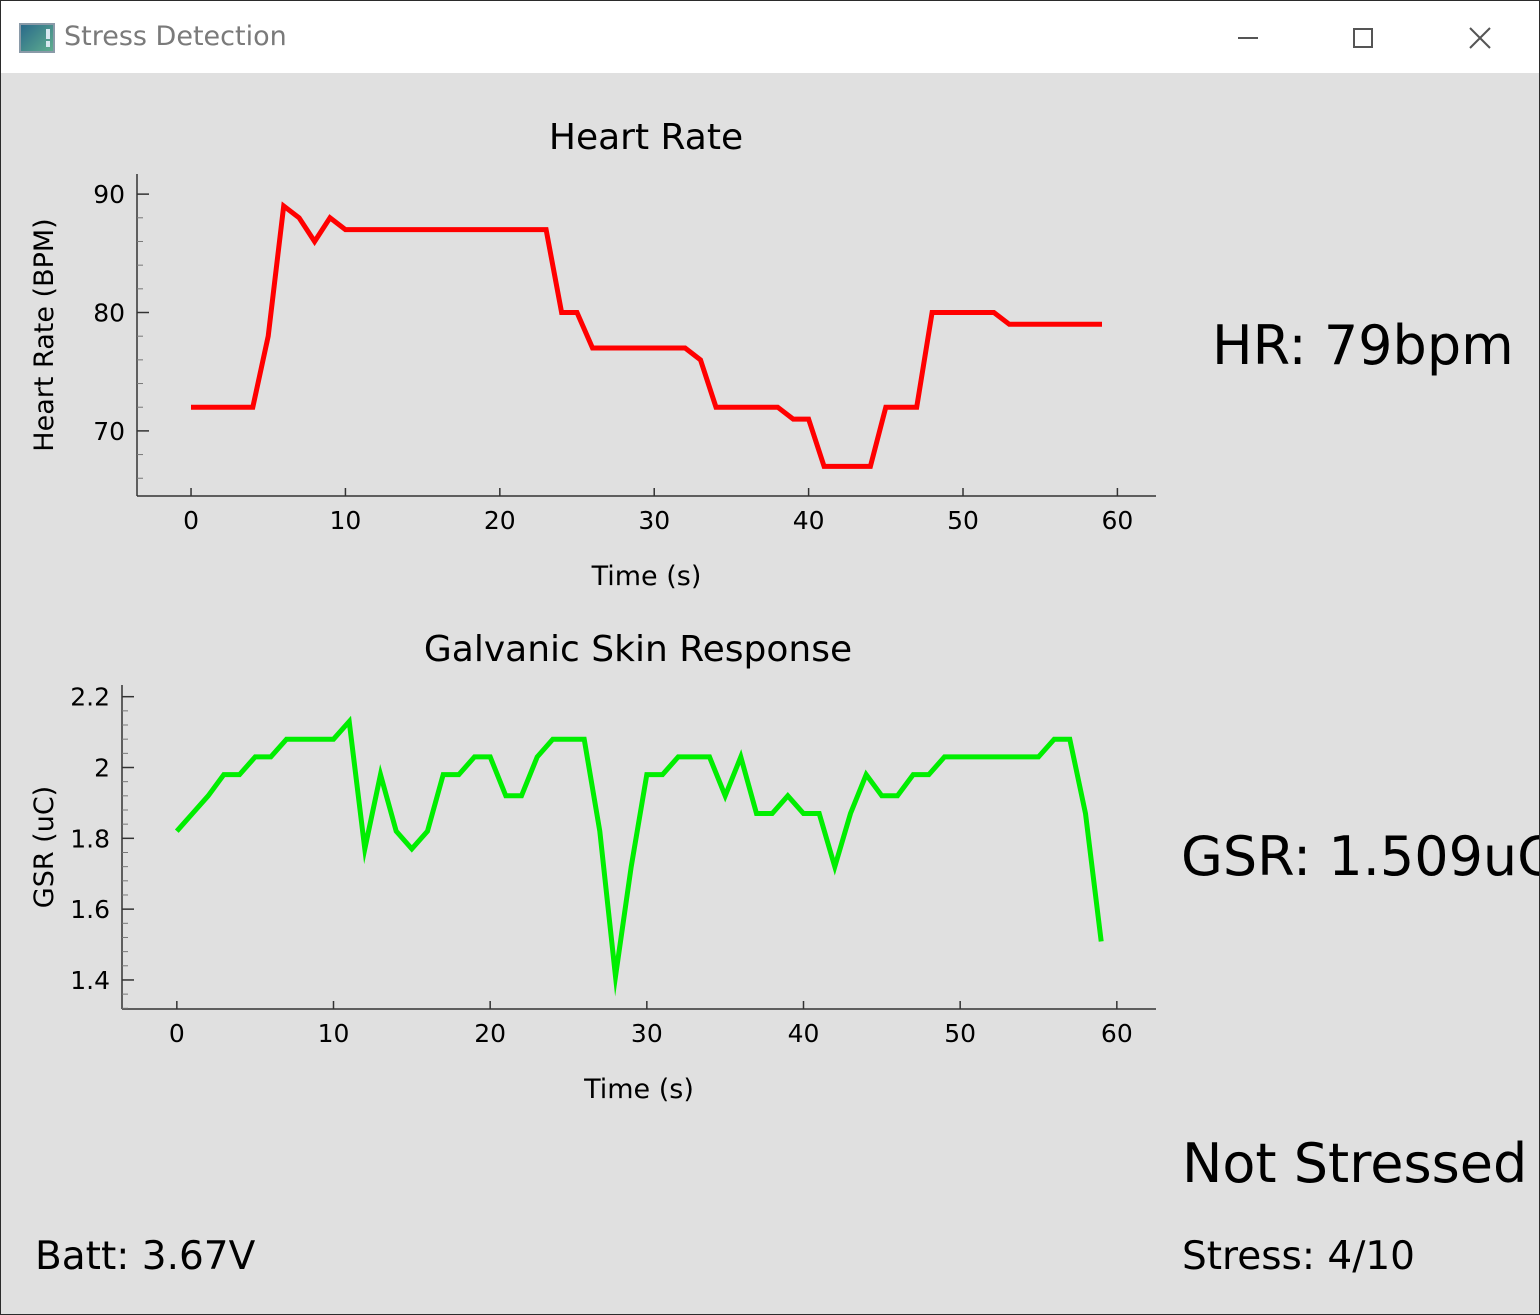 This screenshot has height=1315, width=1540. Describe the element at coordinates (804, 1033) in the screenshot. I see `gsr-x-tick-label: 40` at that location.